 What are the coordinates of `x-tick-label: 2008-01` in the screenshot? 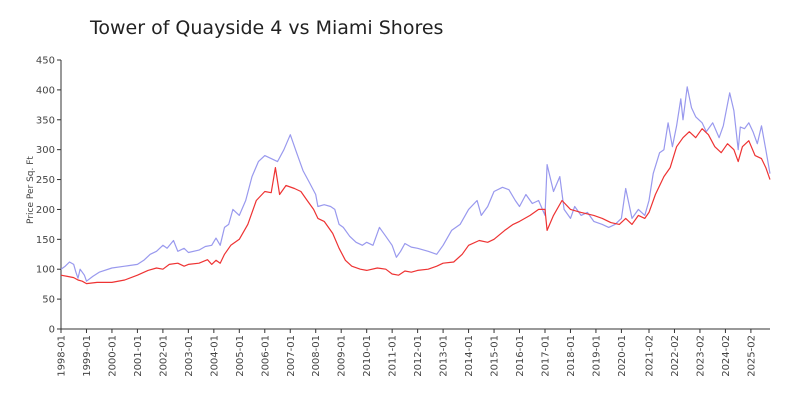 It's located at (316, 356).